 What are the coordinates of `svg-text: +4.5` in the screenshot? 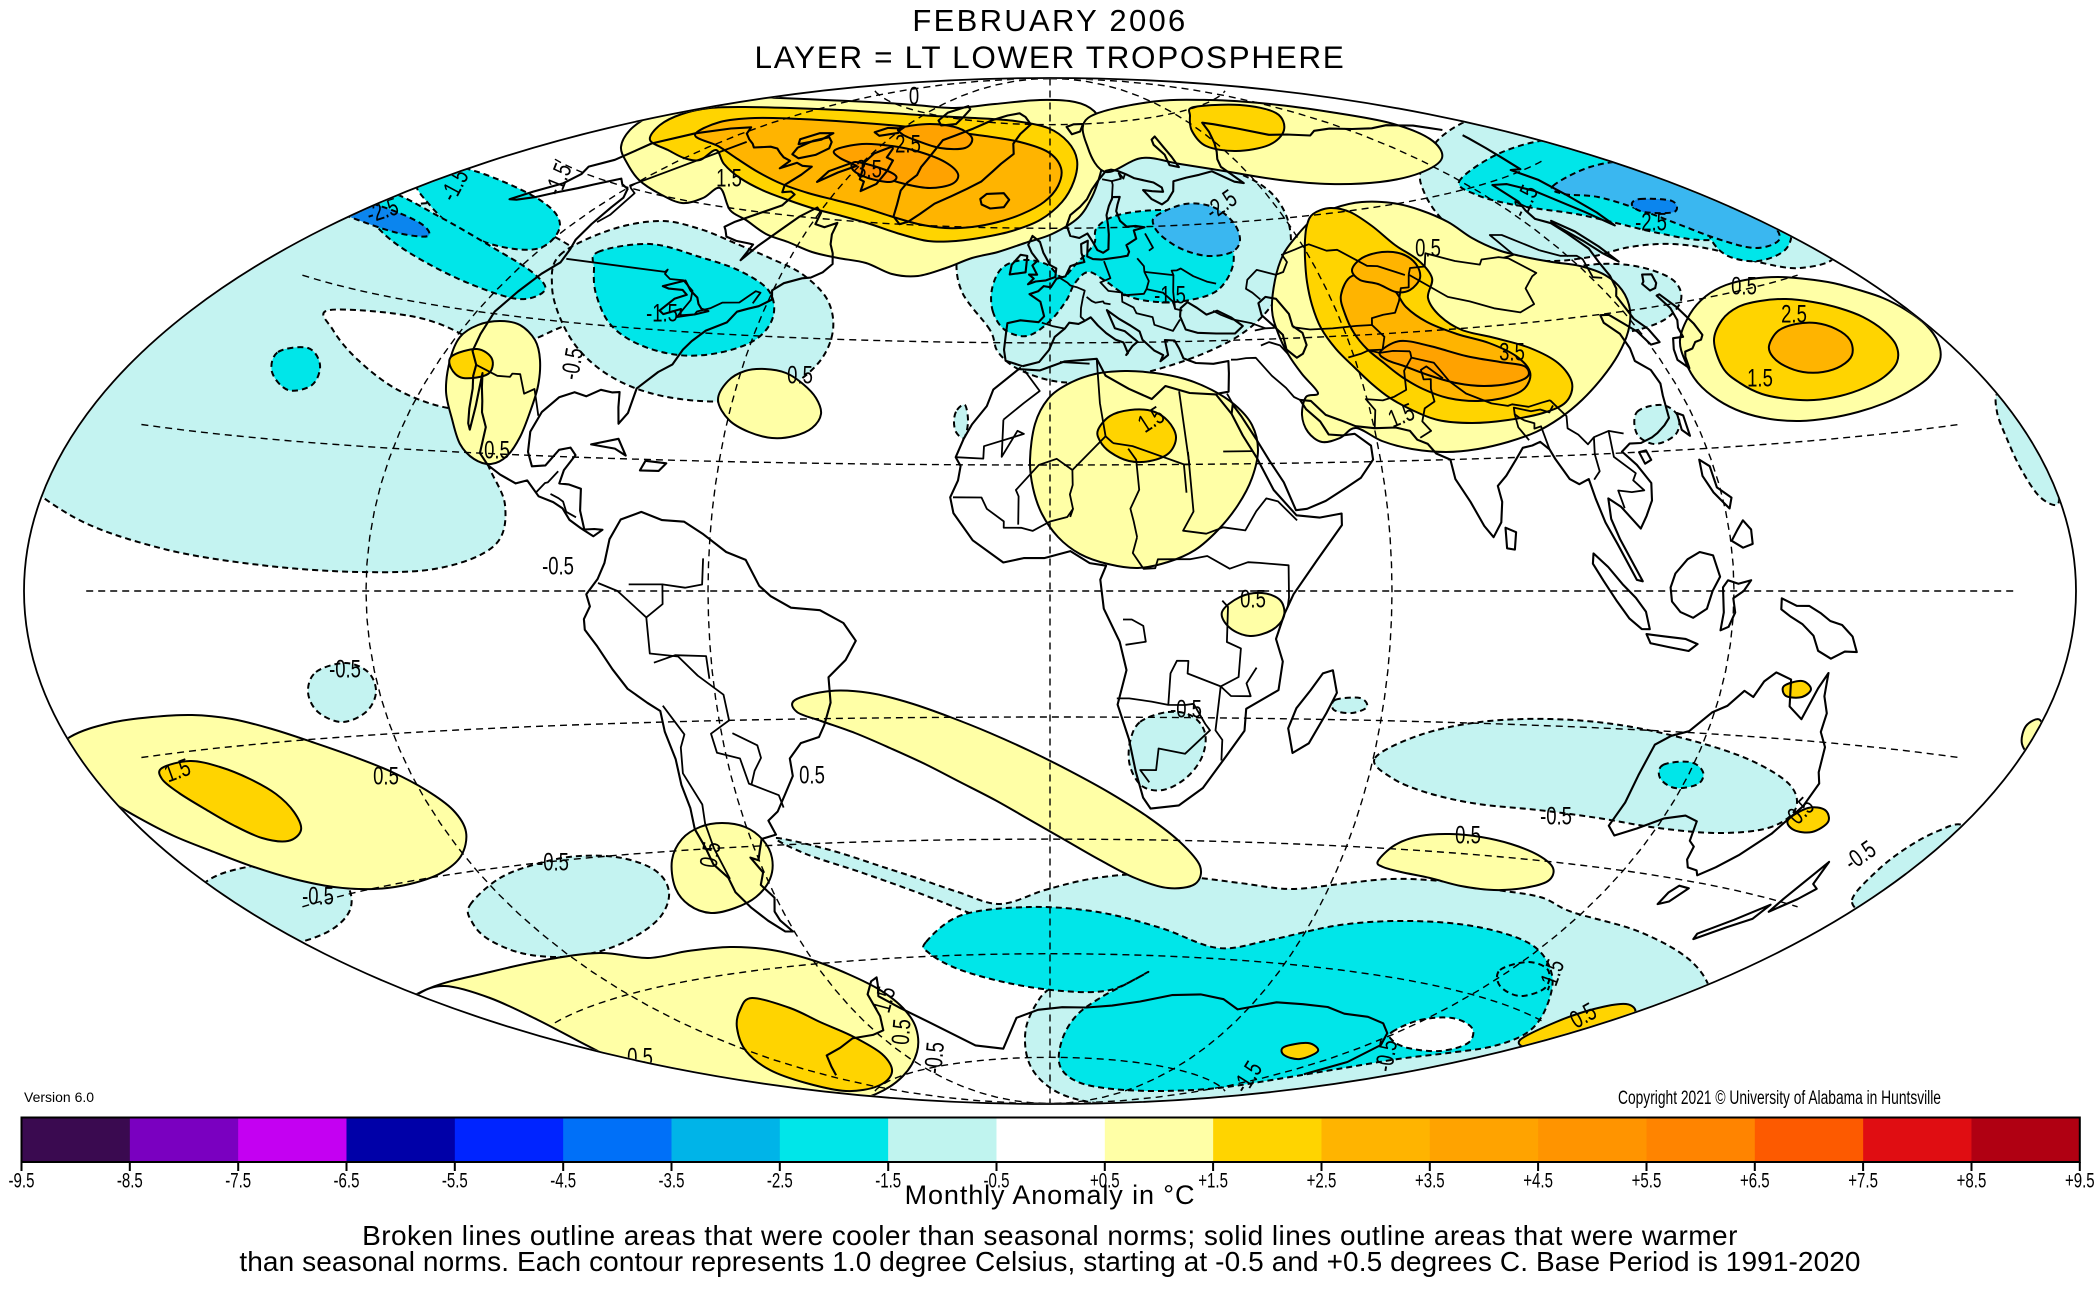 It's located at (1538, 1180).